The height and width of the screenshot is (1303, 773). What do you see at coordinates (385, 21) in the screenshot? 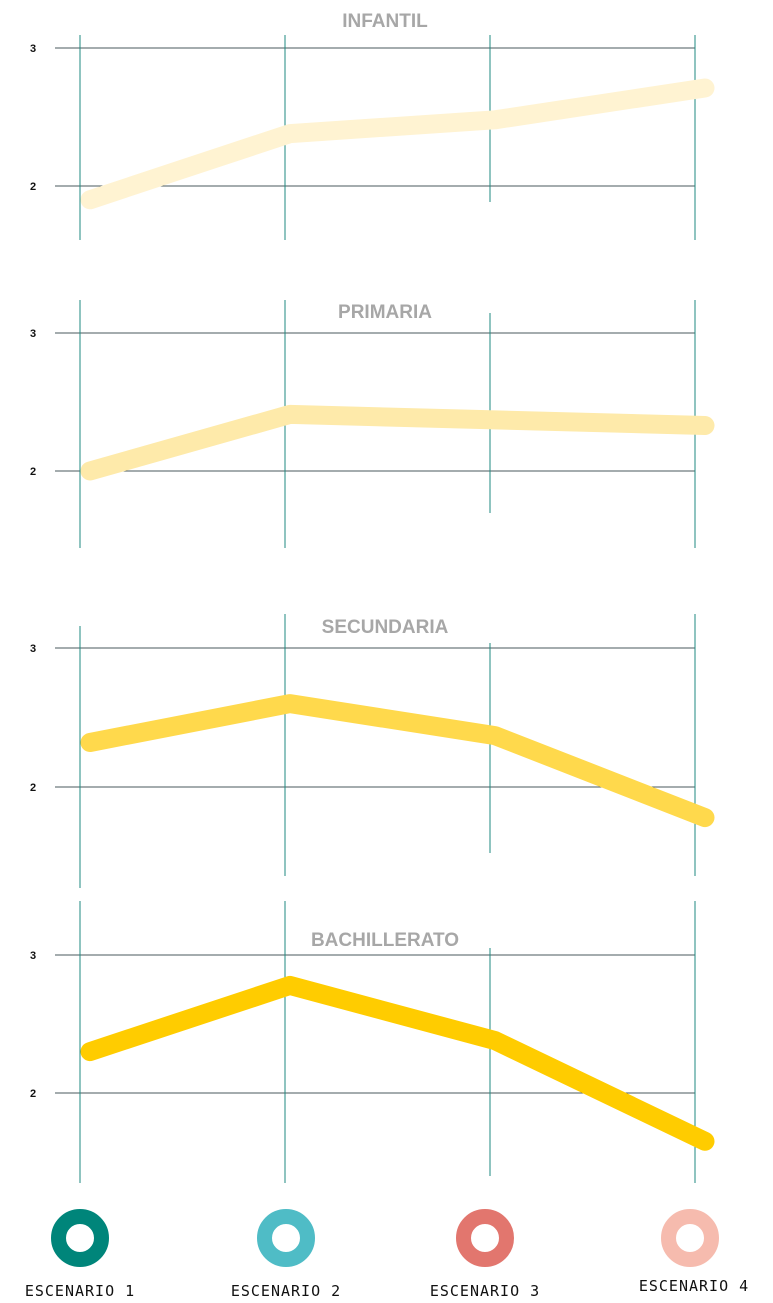
I see `panel-title: INFANTIL` at bounding box center [385, 21].